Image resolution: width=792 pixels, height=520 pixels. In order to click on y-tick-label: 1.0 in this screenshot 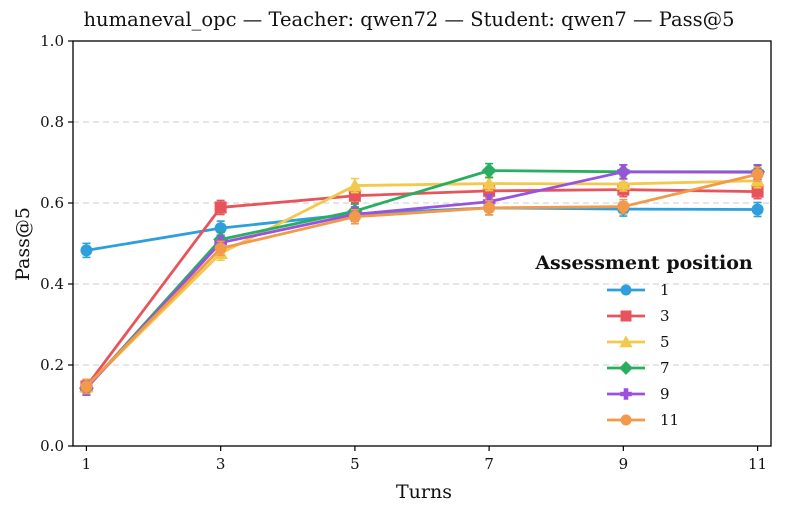, I will do `click(52, 41)`.